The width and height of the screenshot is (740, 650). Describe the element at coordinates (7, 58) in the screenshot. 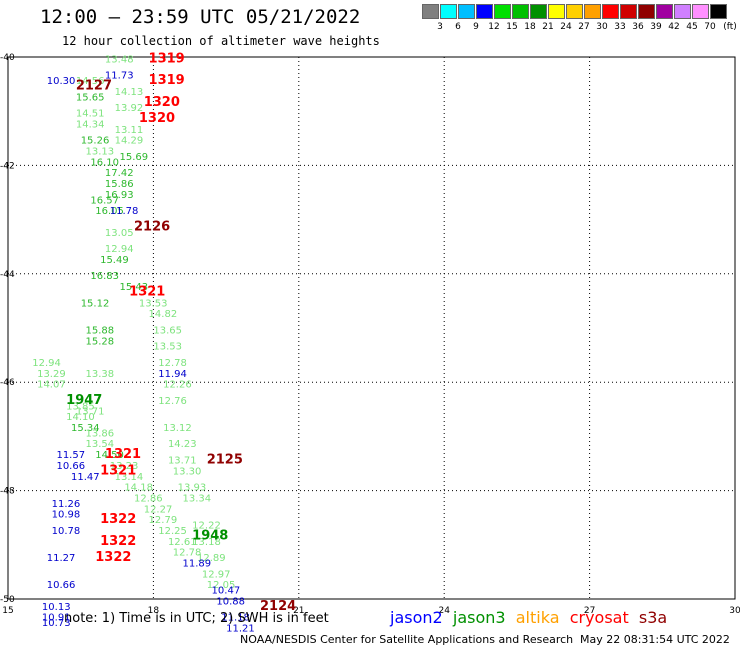

I see `y-tick-label: -40` at that location.